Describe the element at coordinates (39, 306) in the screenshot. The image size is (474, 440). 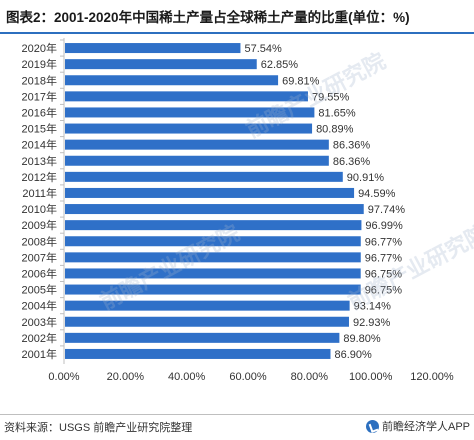
I see `y-tick-label: 2004年` at that location.